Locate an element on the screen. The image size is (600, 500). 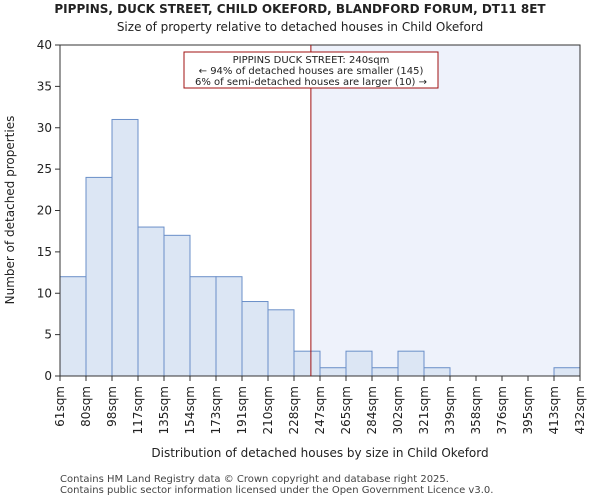
y-tick-label: 0 is located at coordinates (48, 376).